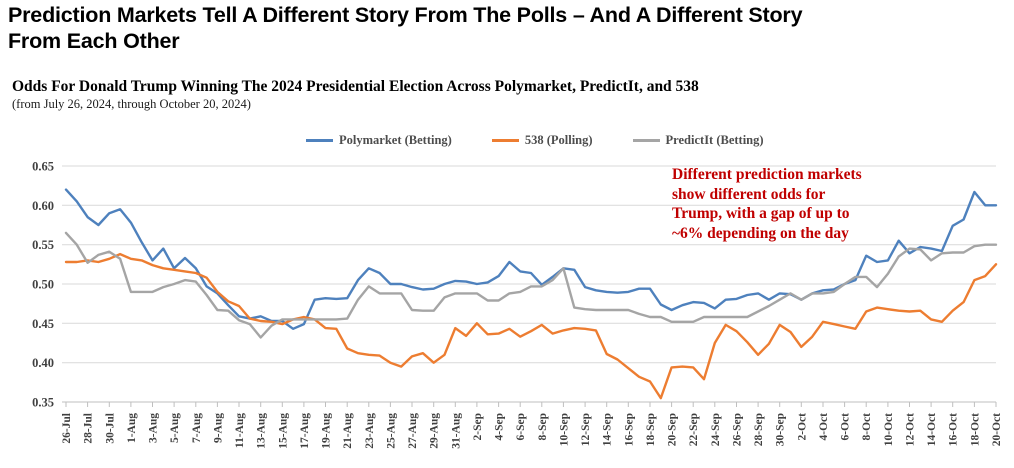  What do you see at coordinates (154, 428) in the screenshot?
I see `svg-text: 3-Aug` at bounding box center [154, 428].